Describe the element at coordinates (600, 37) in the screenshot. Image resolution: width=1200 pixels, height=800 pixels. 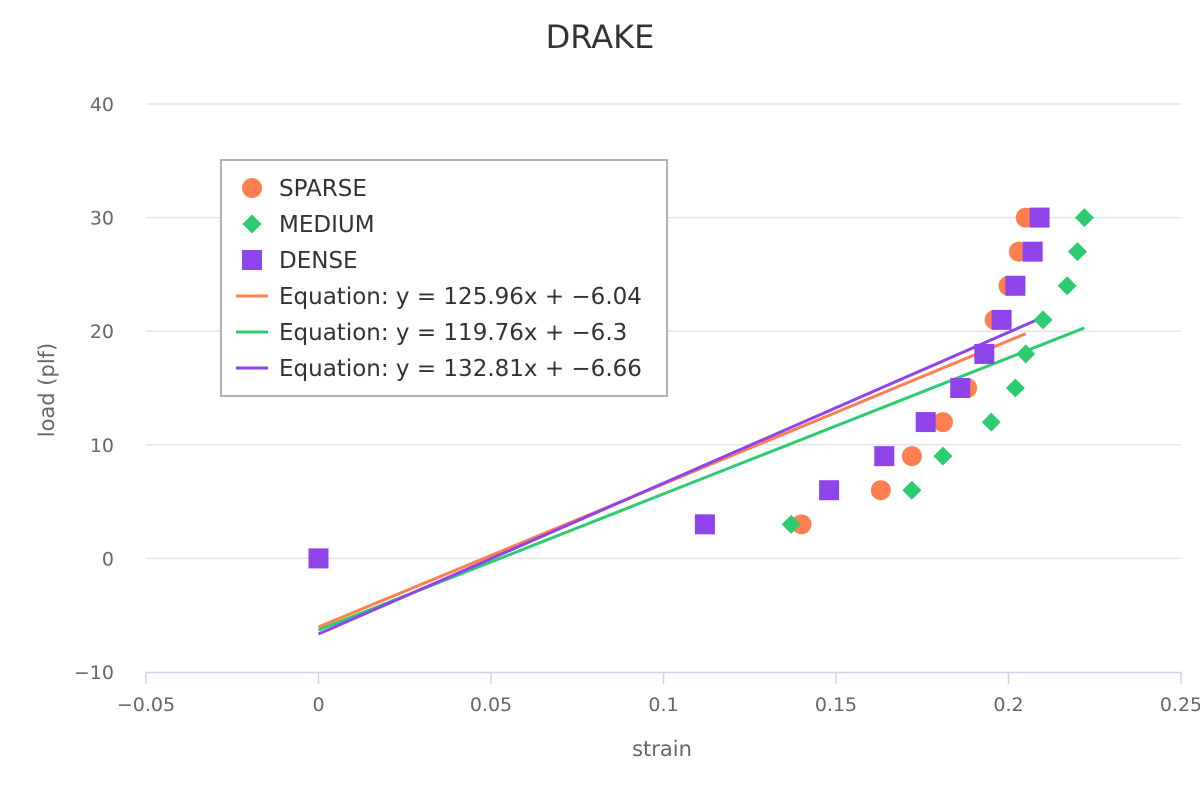
I see `chart-title: DRAKE` at that location.